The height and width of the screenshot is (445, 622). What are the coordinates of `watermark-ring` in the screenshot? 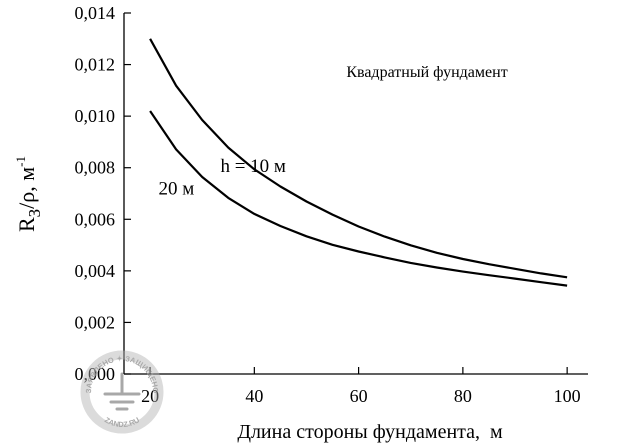 It's located at (122, 392).